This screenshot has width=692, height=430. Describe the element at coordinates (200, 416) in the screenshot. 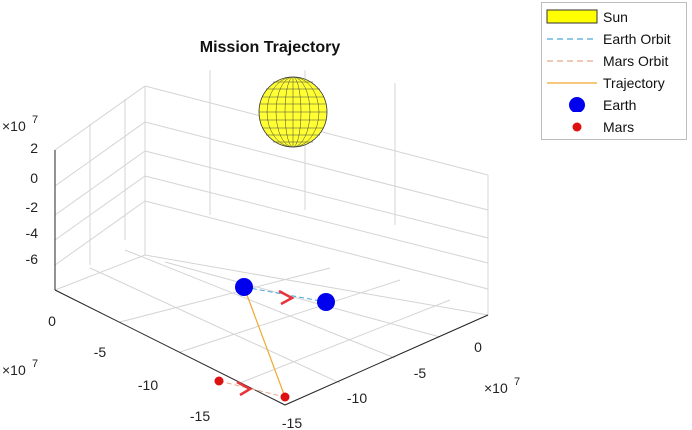

I see `y-tick-label: -15` at that location.